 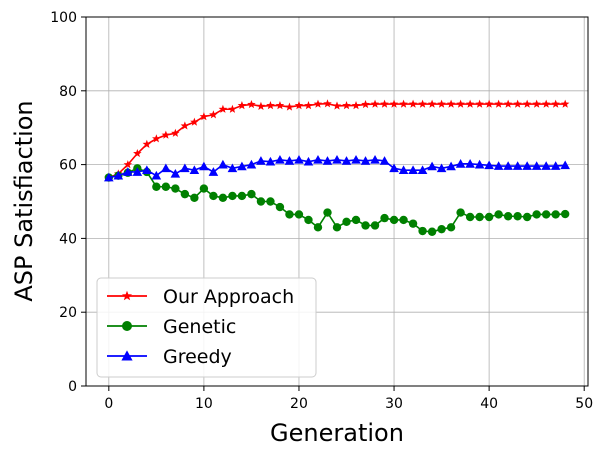 What do you see at coordinates (171, 327) in the screenshot?
I see `legend-item-genetic: Genetic` at bounding box center [171, 327].